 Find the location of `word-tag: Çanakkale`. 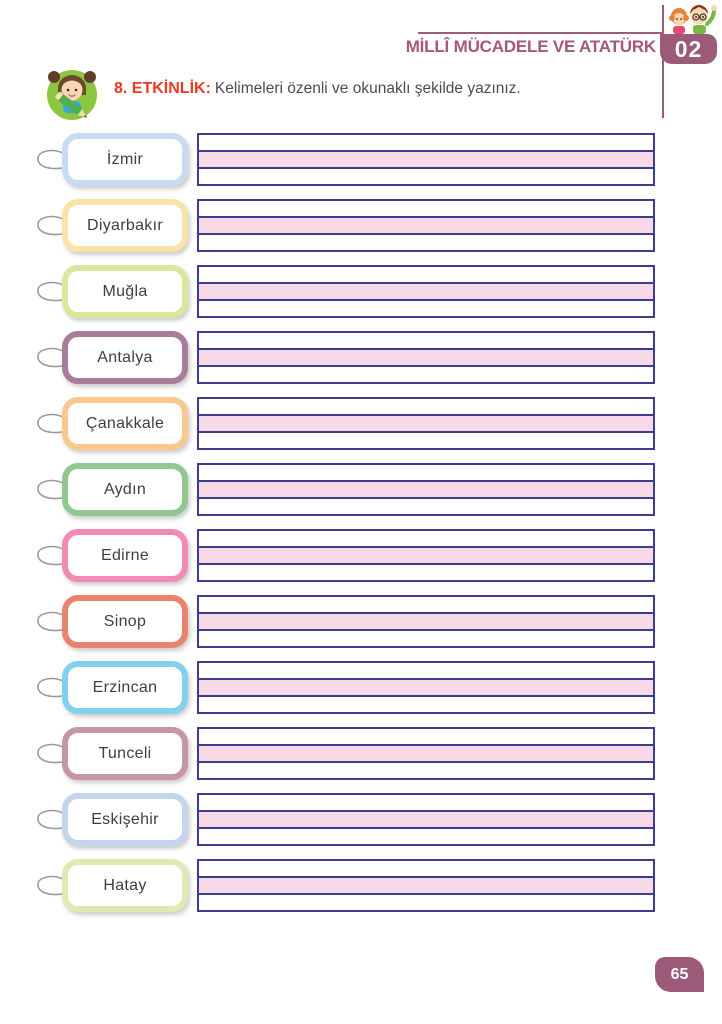

word-tag: Çanakkale is located at coordinates (125, 423).